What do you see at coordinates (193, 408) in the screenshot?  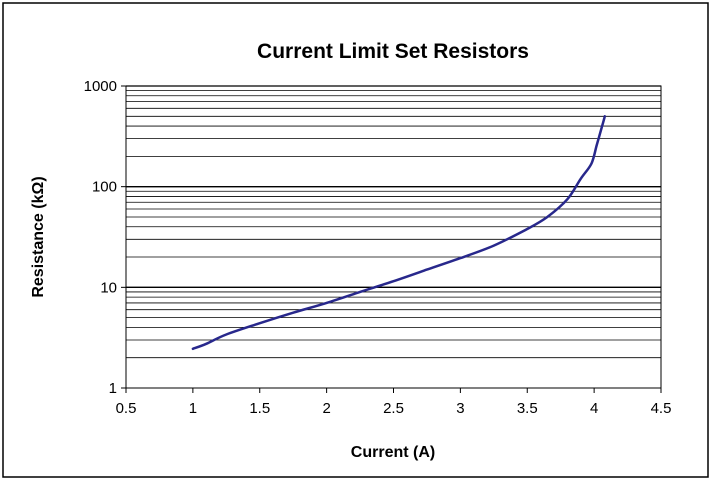 I see `x-tick-label: 1` at bounding box center [193, 408].